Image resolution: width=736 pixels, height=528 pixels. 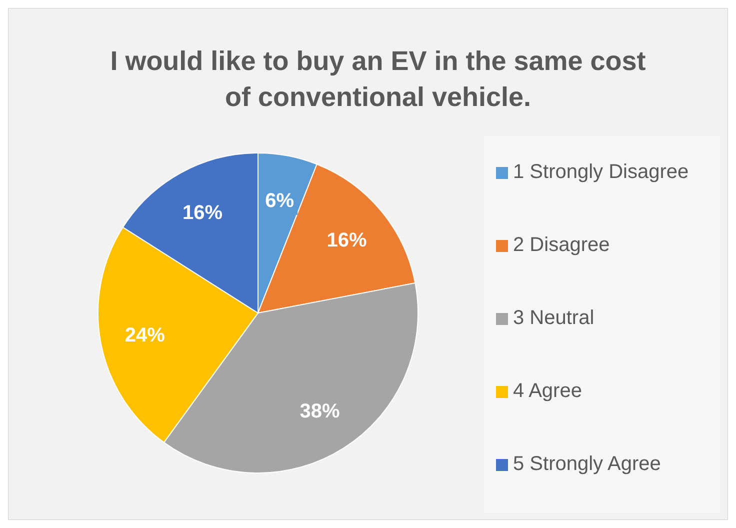 What do you see at coordinates (561, 245) in the screenshot?
I see `legend-label: 2 Disagree` at bounding box center [561, 245].